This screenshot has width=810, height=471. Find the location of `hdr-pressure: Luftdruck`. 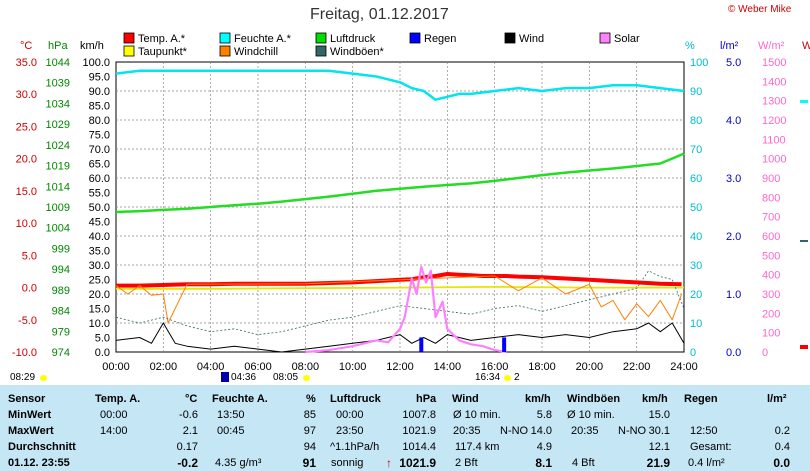

hdr-pressure: Luftdruck is located at coordinates (355, 399).